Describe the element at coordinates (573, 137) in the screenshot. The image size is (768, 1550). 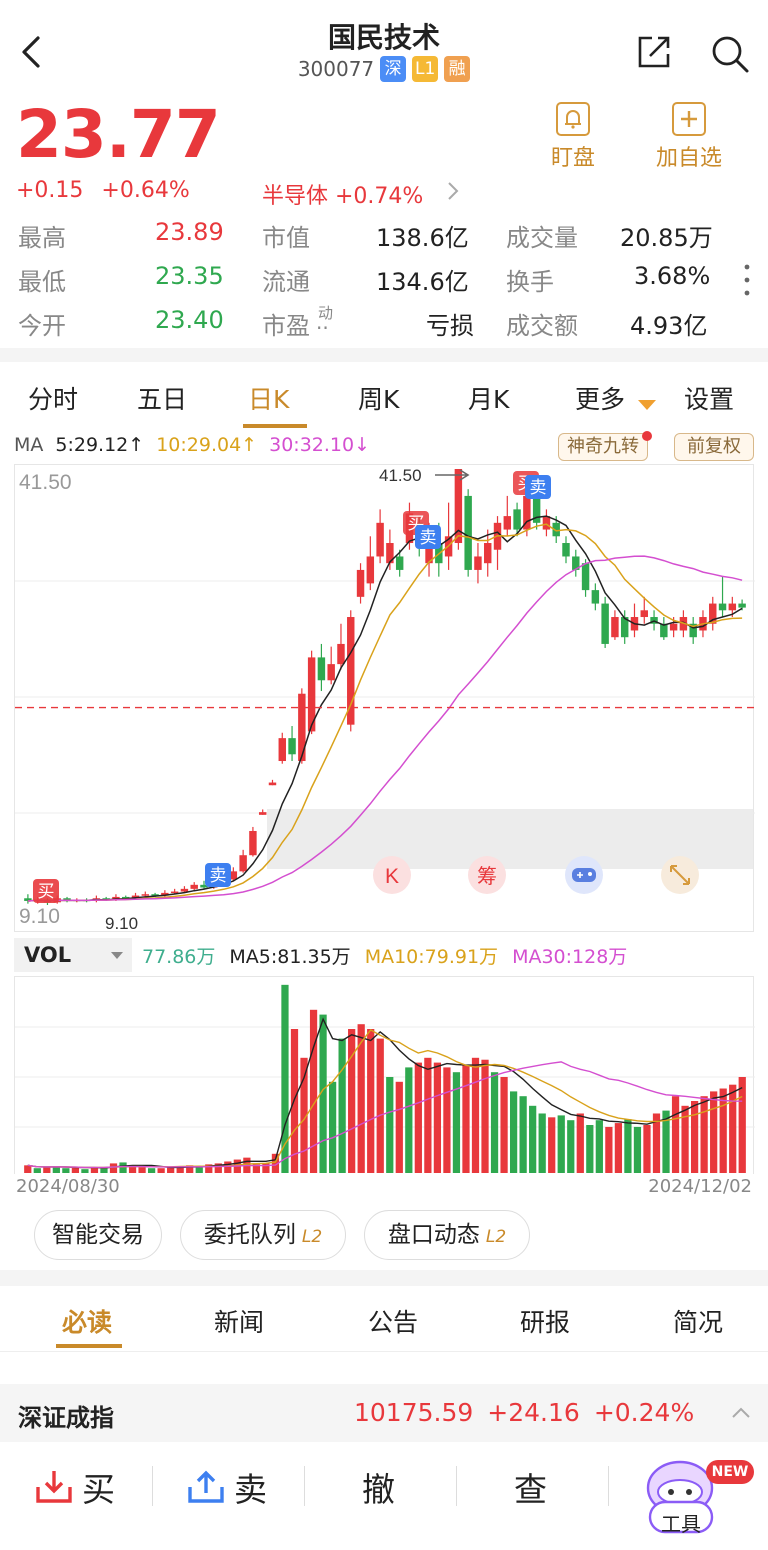
I see `watch-button: 盯盘` at that location.